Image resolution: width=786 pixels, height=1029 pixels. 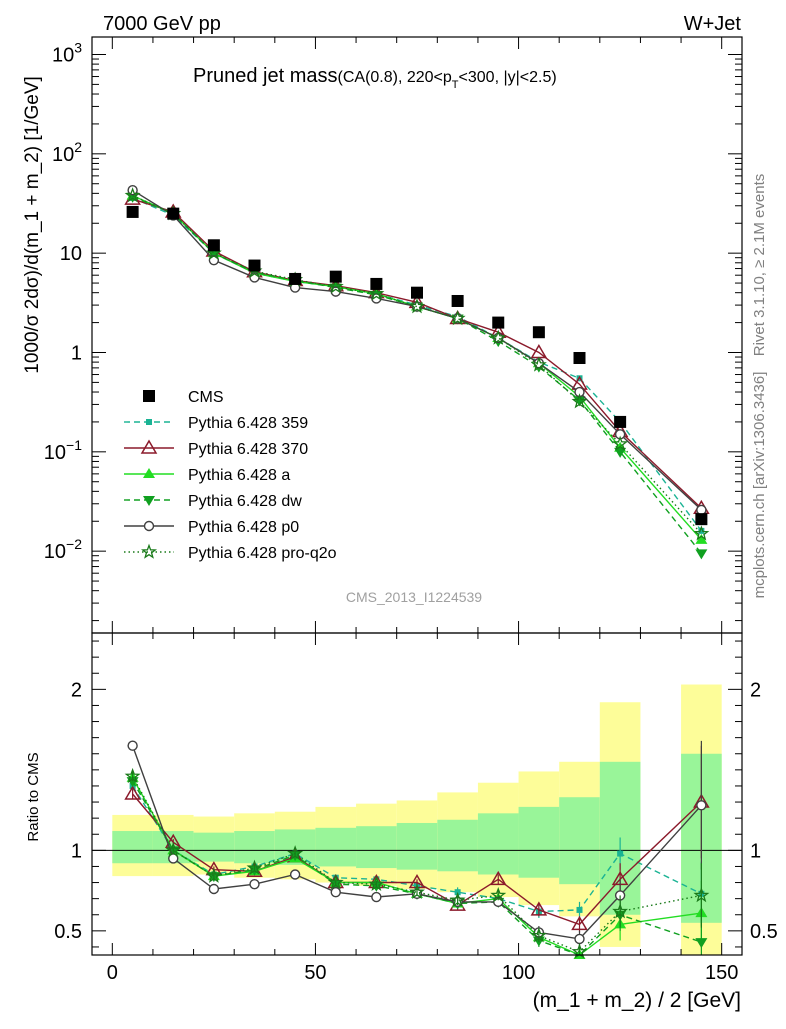 What do you see at coordinates (243, 527) in the screenshot?
I see `legend-label: Pythia 6.428 p0` at bounding box center [243, 527].